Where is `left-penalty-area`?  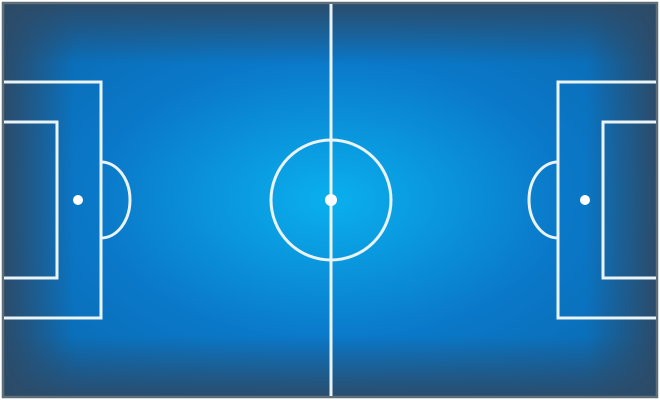
left-penalty-area is located at coordinates (53, 200).